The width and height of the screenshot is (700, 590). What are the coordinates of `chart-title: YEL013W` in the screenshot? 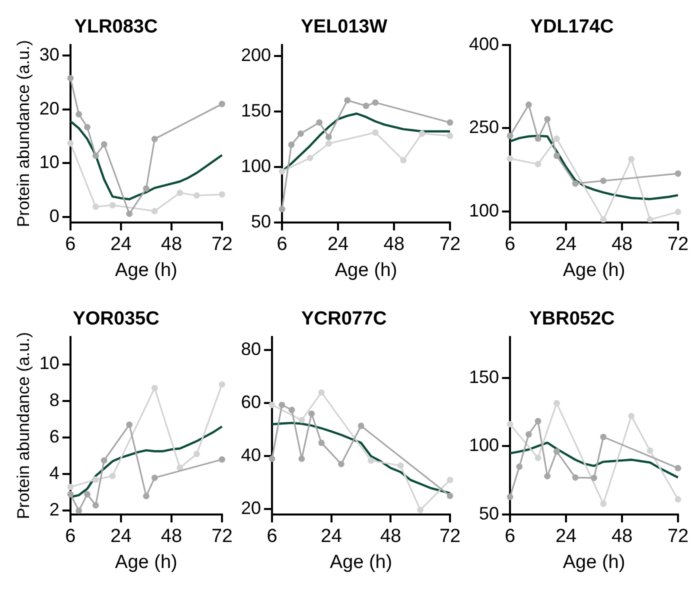 It's located at (344, 27).